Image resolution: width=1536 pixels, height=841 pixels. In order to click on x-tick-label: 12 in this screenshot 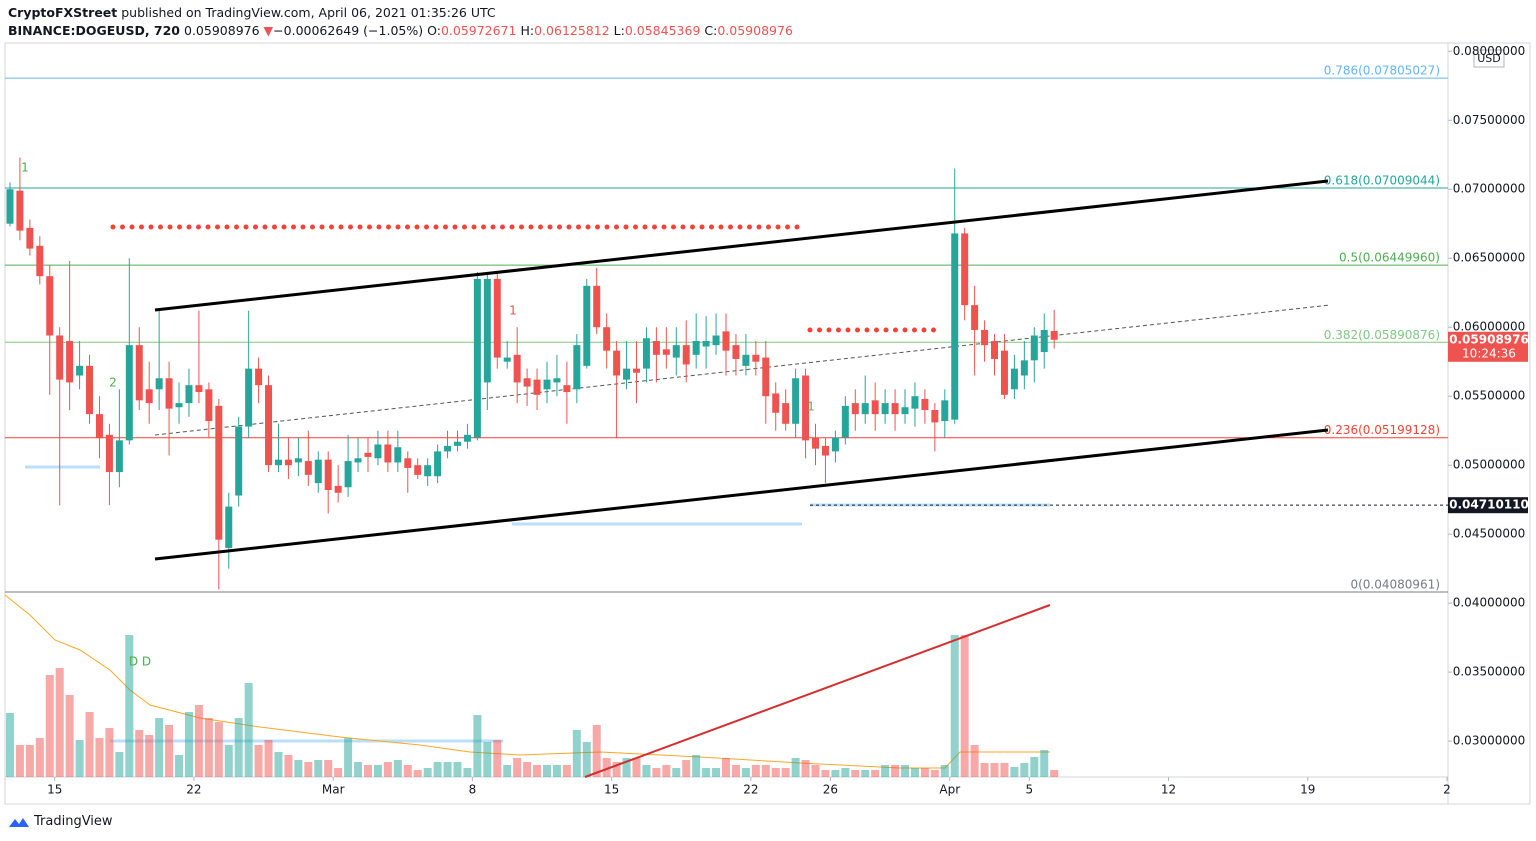, I will do `click(1168, 790)`.